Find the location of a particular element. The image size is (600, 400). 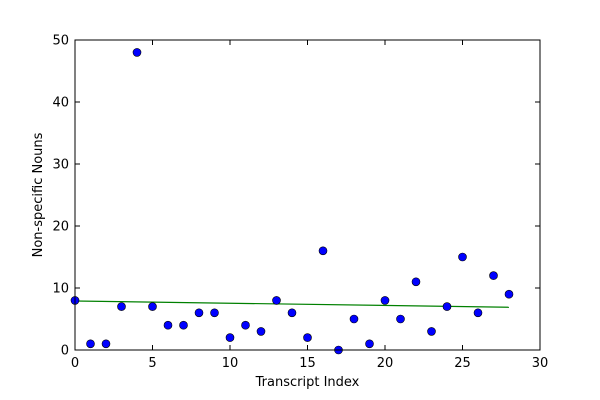

x-tick-label: 10 is located at coordinates (230, 363).